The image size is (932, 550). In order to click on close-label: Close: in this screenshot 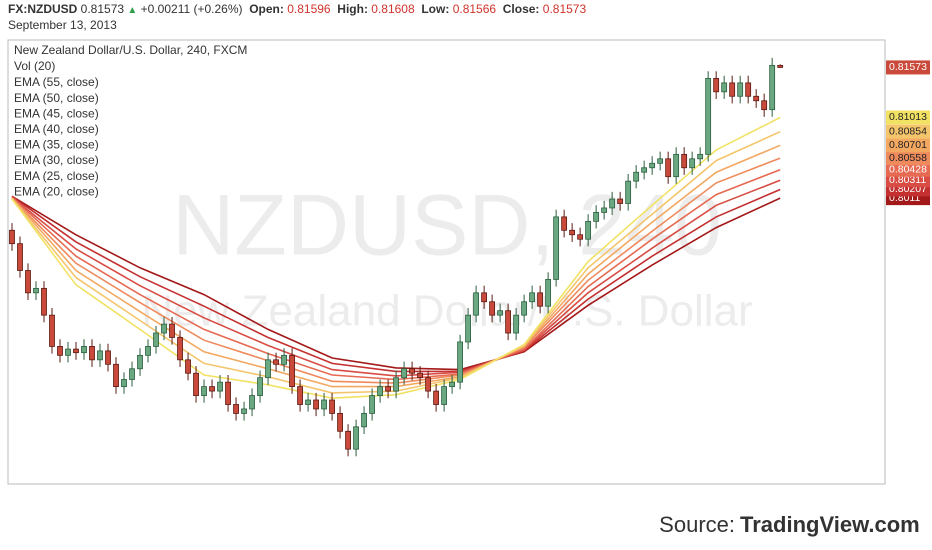, I will do `click(521, 9)`.